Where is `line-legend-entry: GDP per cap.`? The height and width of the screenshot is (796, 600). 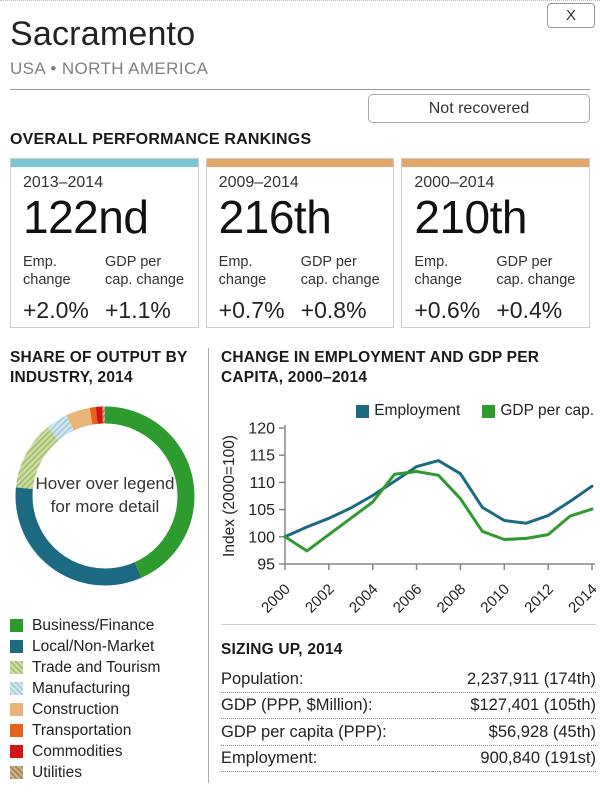 line-legend-entry: GDP per cap. is located at coordinates (538, 411).